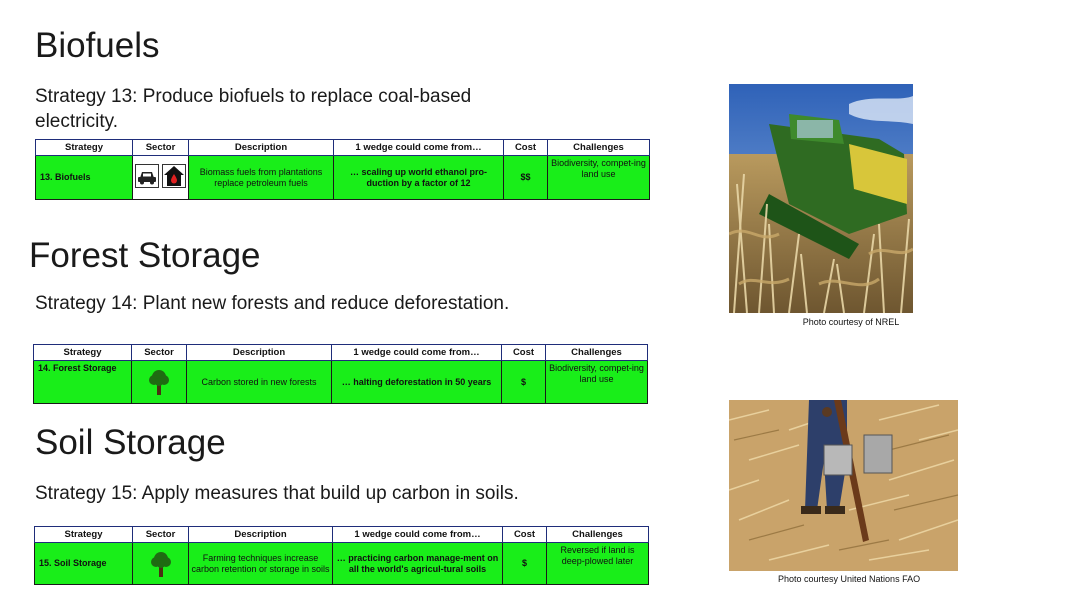  Describe the element at coordinates (145, 255) in the screenshot. I see `heading-forest-storage: Forest Storage` at that location.